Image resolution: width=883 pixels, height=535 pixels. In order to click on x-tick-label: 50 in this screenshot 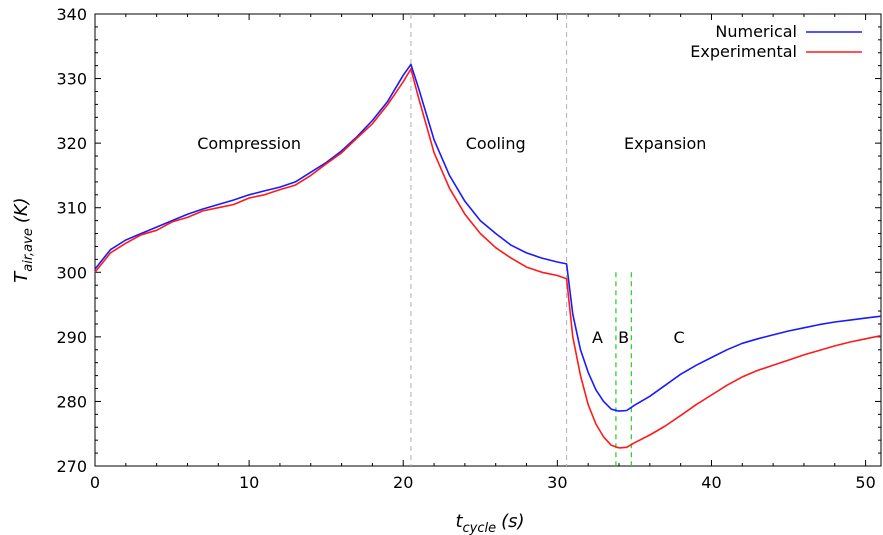, I will do `click(865, 482)`.